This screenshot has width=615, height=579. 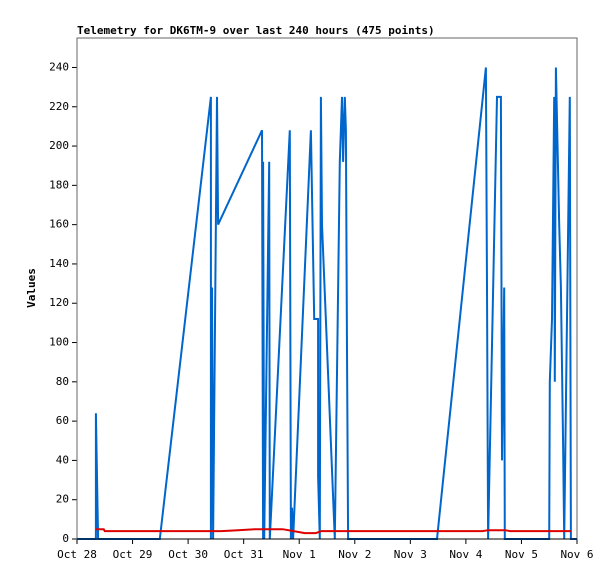 I want to click on y-tick-label: 0, so click(x=65, y=538).